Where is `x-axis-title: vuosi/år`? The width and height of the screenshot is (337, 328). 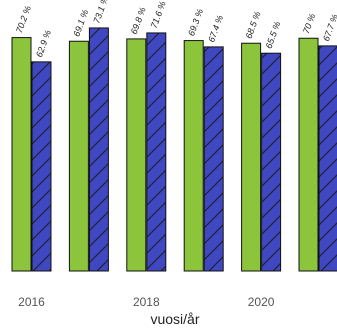
x-axis-title: vuosi/år is located at coordinates (174, 319).